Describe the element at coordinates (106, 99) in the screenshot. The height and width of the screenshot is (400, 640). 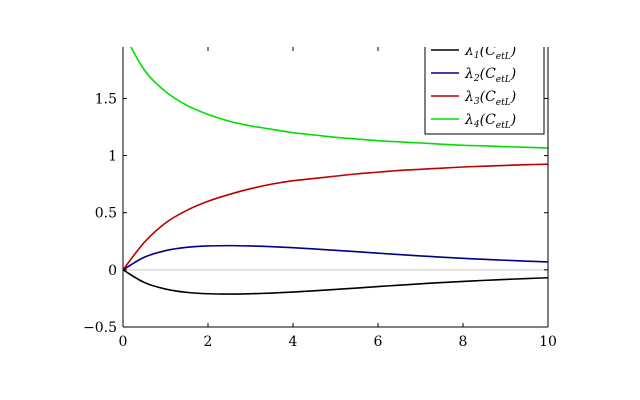
I see `y-tick-label: 1.5` at that location.